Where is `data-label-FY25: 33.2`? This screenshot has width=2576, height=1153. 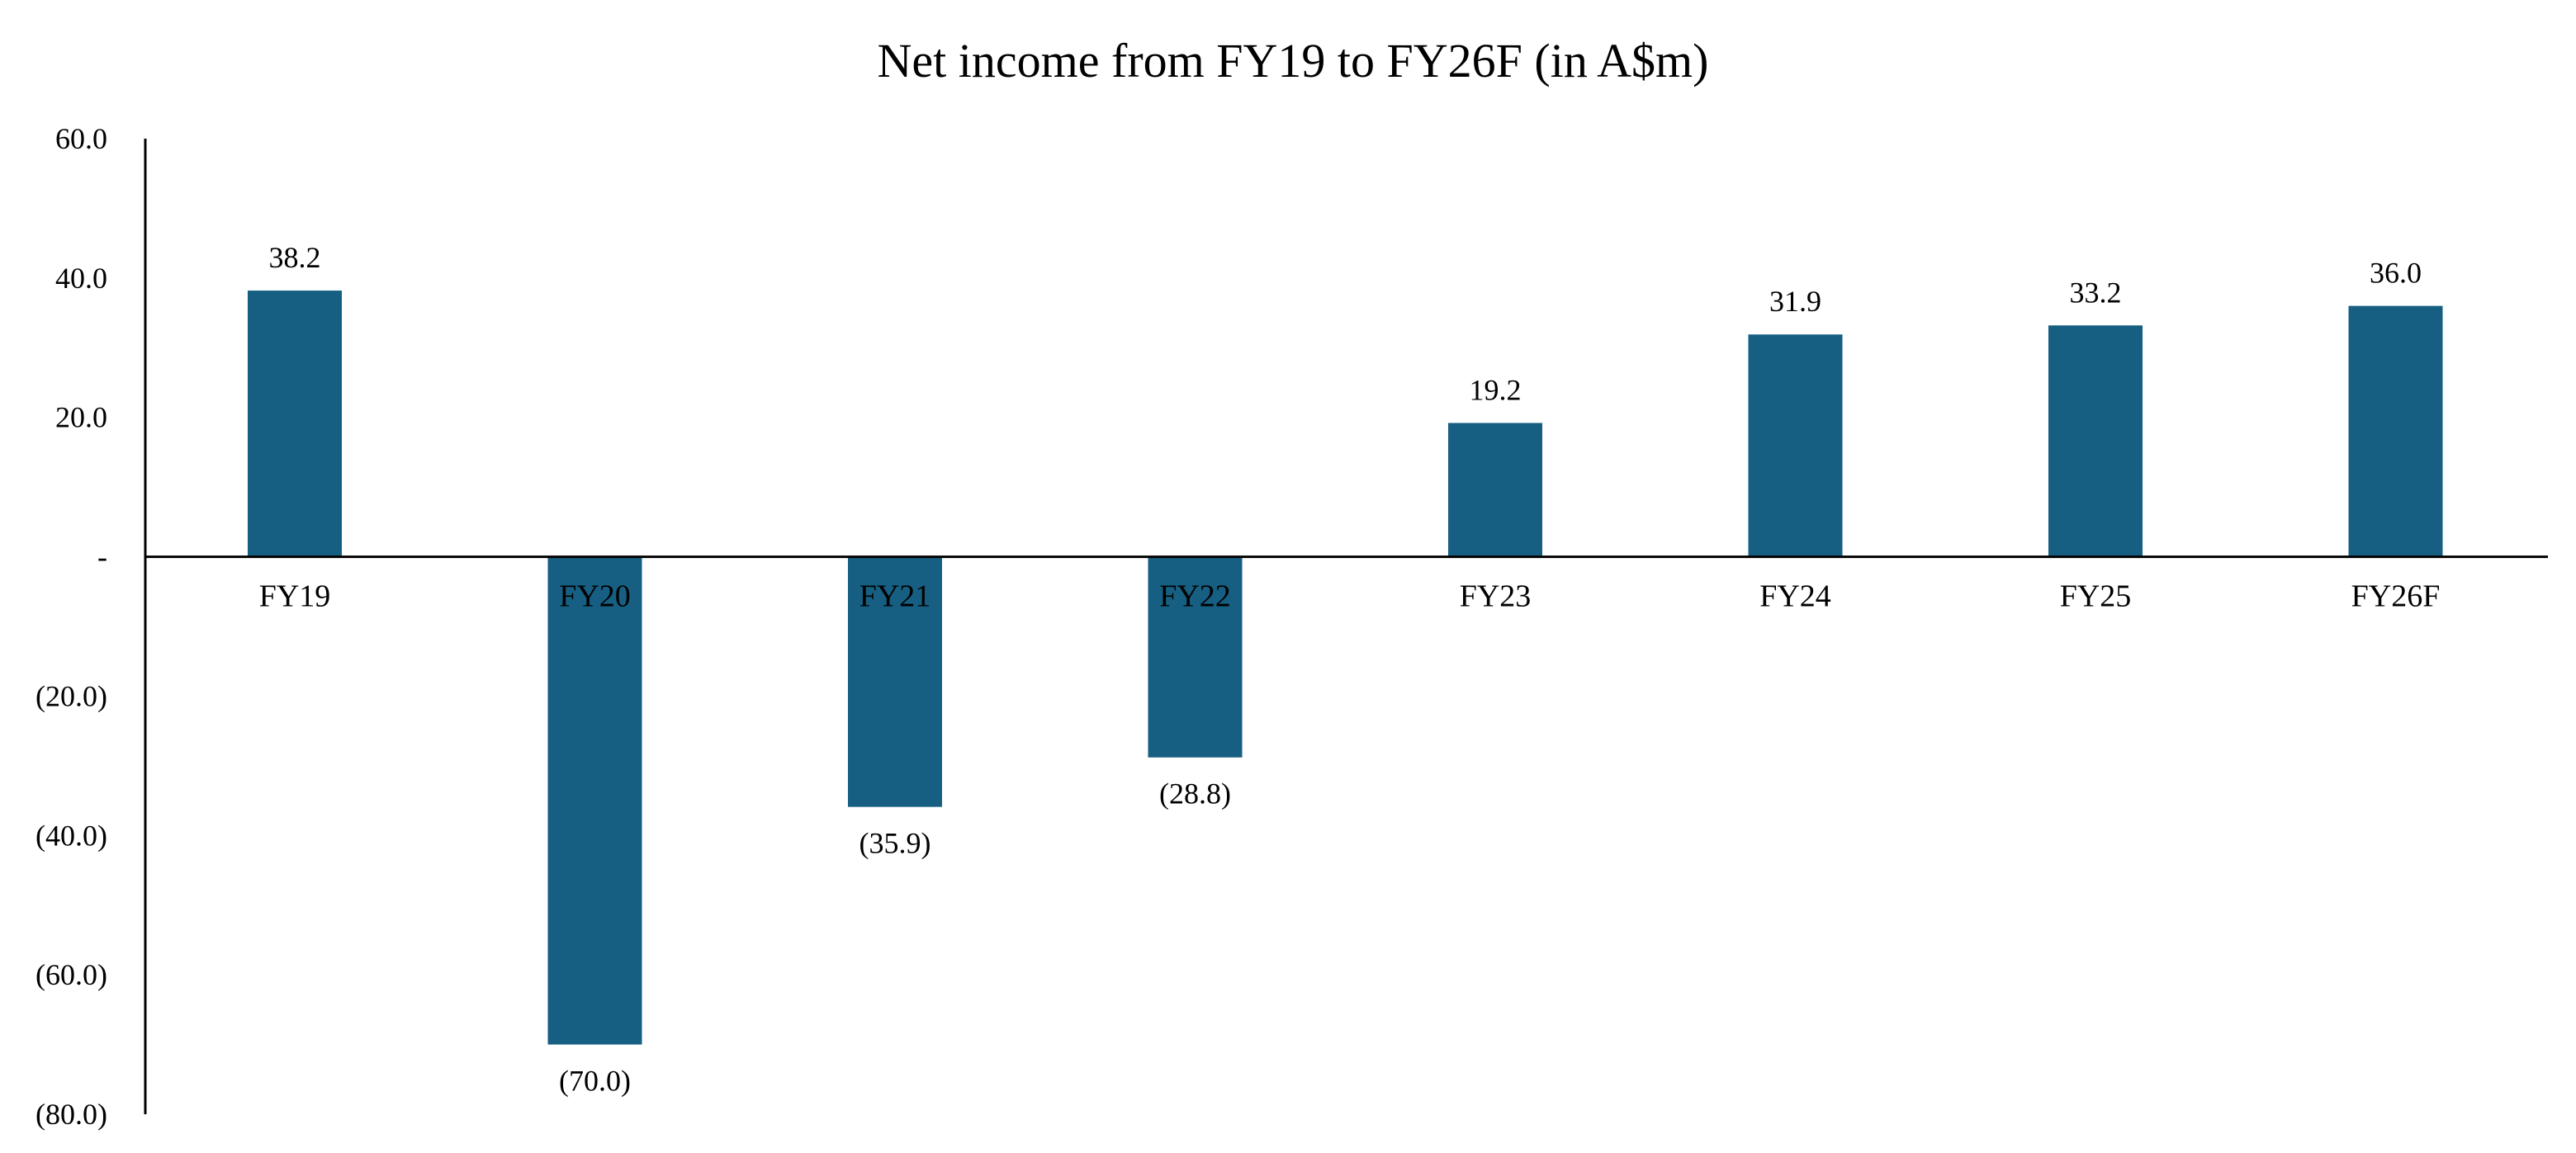
data-label-FY25: 33.2 is located at coordinates (2096, 292).